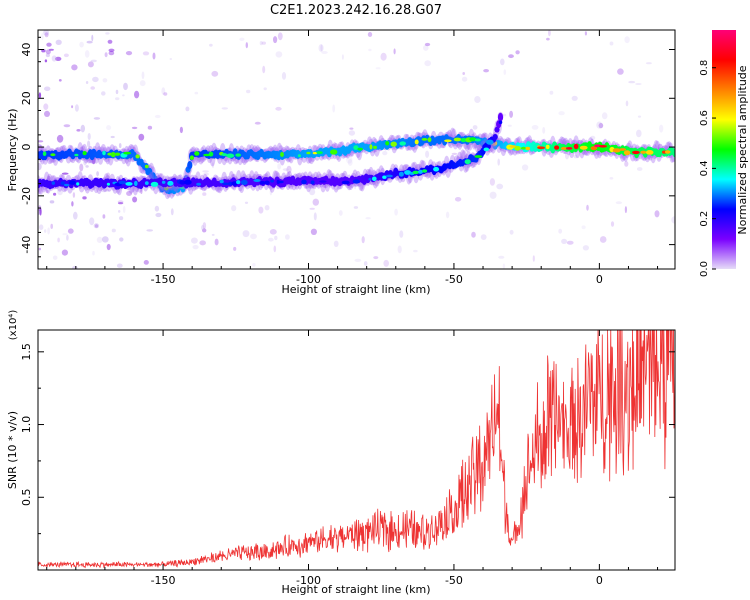 The image size is (750, 600). I want to click on colorbar-tick-label: 0.0, so click(704, 269).